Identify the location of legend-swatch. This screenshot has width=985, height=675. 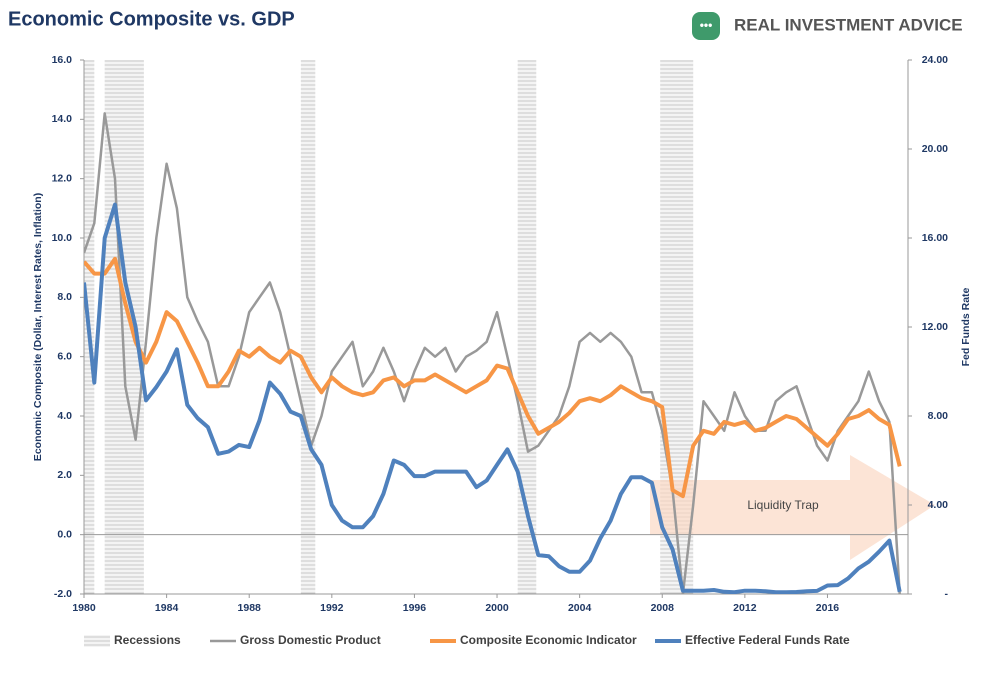
(97, 641).